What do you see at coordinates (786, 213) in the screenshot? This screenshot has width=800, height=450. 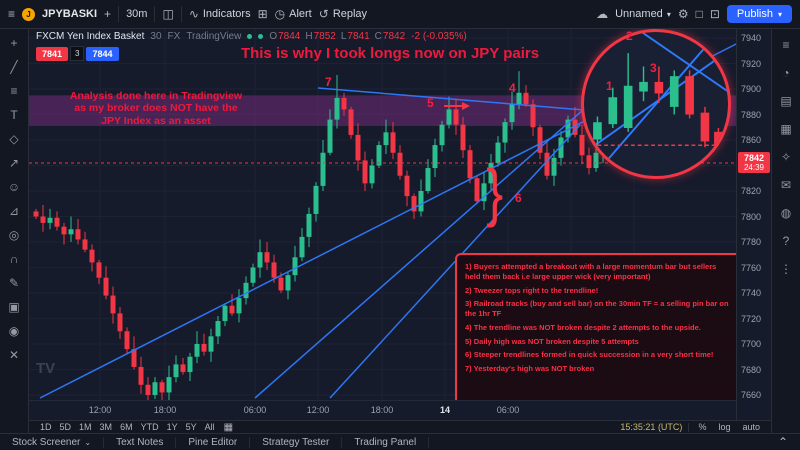 I see `notifications-icon: ◍` at bounding box center [786, 213].